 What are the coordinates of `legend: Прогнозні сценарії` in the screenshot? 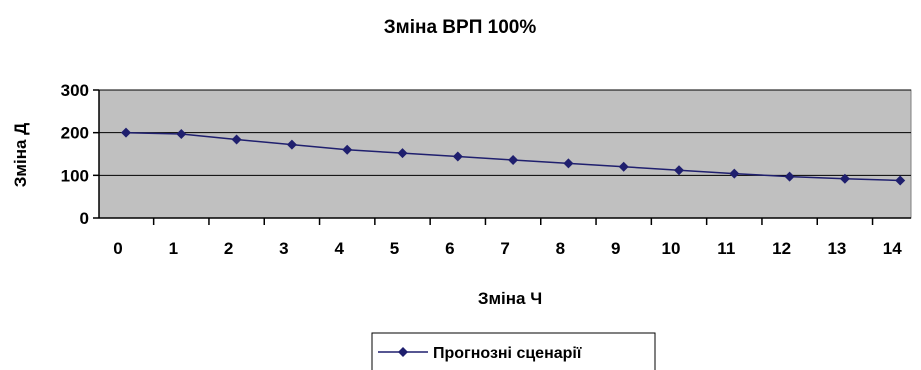 It's located at (513, 351).